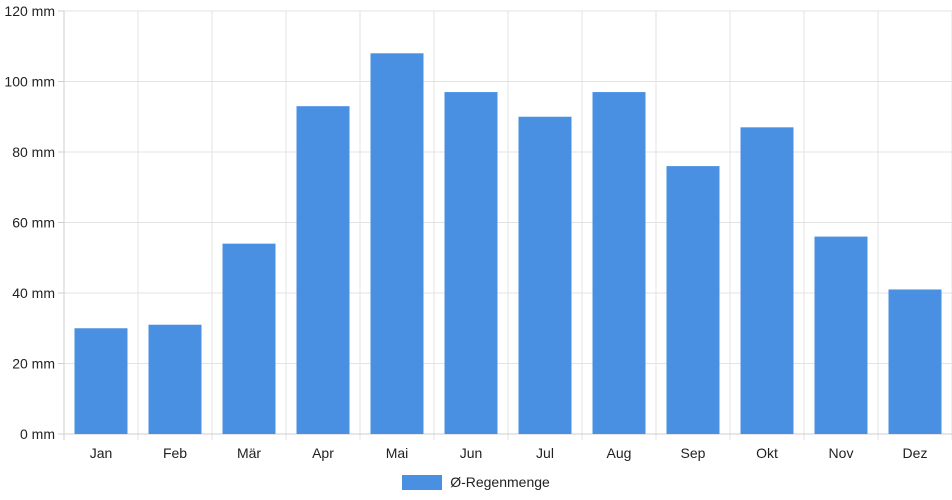 This screenshot has height=500, width=952. Describe the element at coordinates (175, 453) in the screenshot. I see `x-tick-label: Feb` at that location.